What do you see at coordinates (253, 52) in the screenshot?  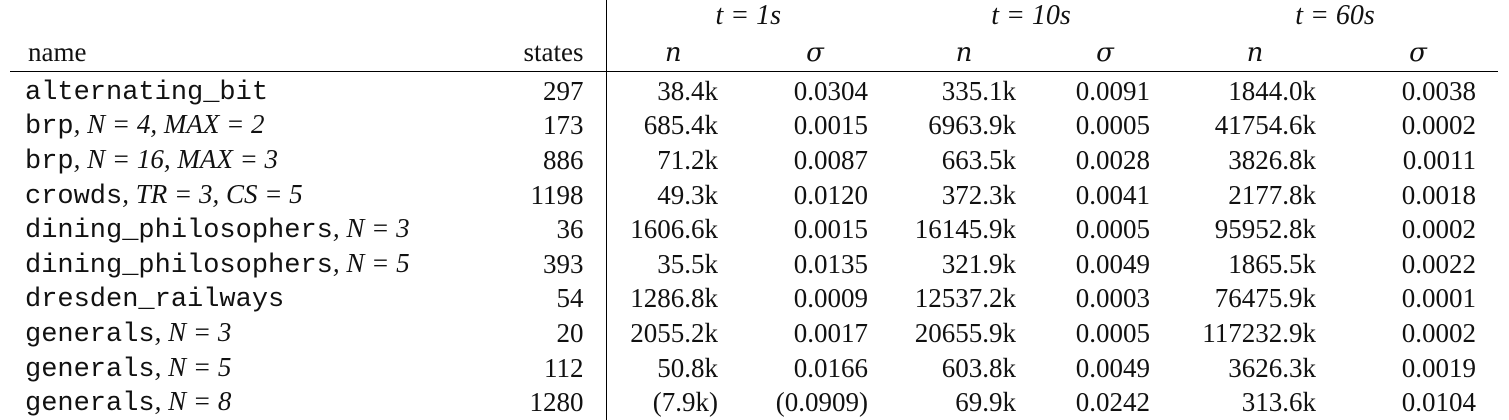 I see `column-header-name: name` at bounding box center [253, 52].